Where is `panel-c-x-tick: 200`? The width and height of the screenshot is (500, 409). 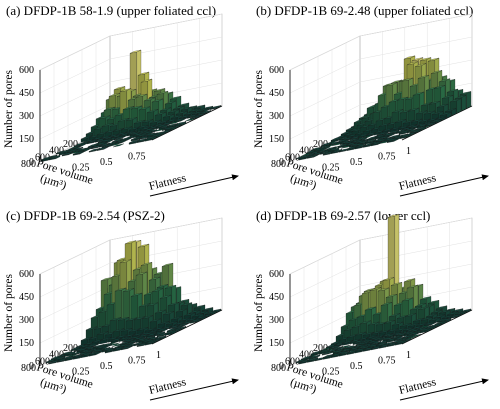 panel-c-x-tick: 200 is located at coordinates (70, 348).